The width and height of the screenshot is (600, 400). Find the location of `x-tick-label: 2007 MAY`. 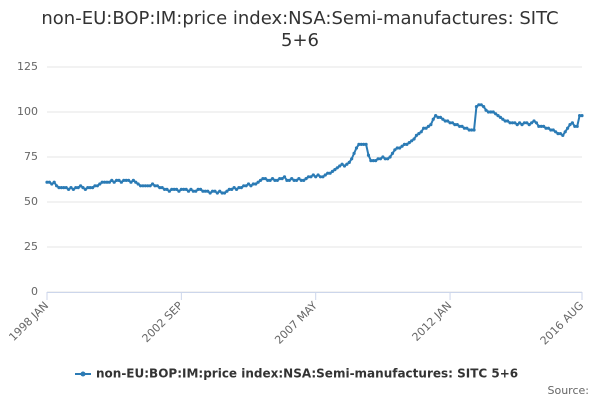

x-tick-label: 2007 MAY is located at coordinates (296, 323).